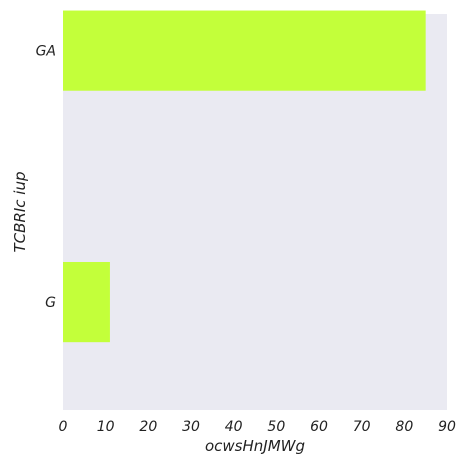 The width and height of the screenshot is (469, 473). What do you see at coordinates (234, 427) in the screenshot?
I see `x-tick-label: 40` at bounding box center [234, 427].